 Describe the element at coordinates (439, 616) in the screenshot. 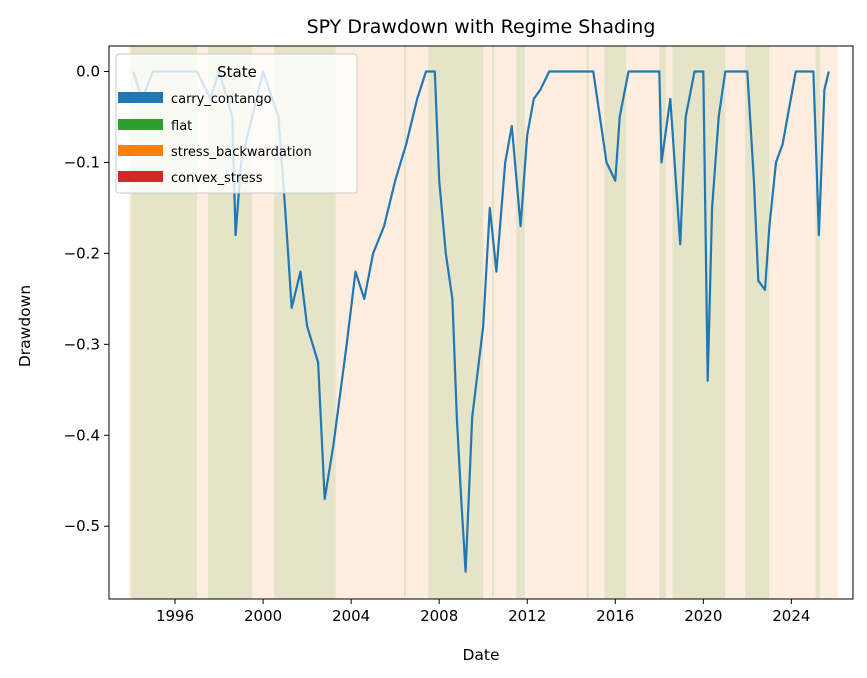

I see `x-tick-label: 2008` at that location.